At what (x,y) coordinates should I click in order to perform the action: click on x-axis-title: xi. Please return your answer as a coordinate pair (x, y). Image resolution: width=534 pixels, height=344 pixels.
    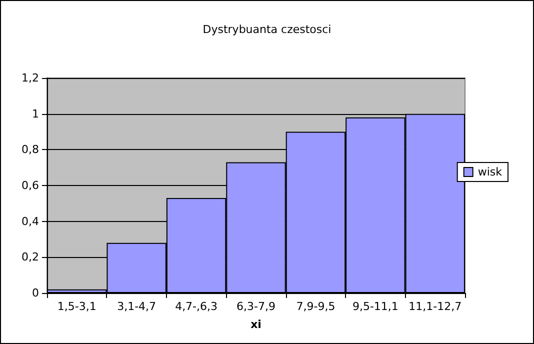
    Looking at the image, I should click on (256, 324).